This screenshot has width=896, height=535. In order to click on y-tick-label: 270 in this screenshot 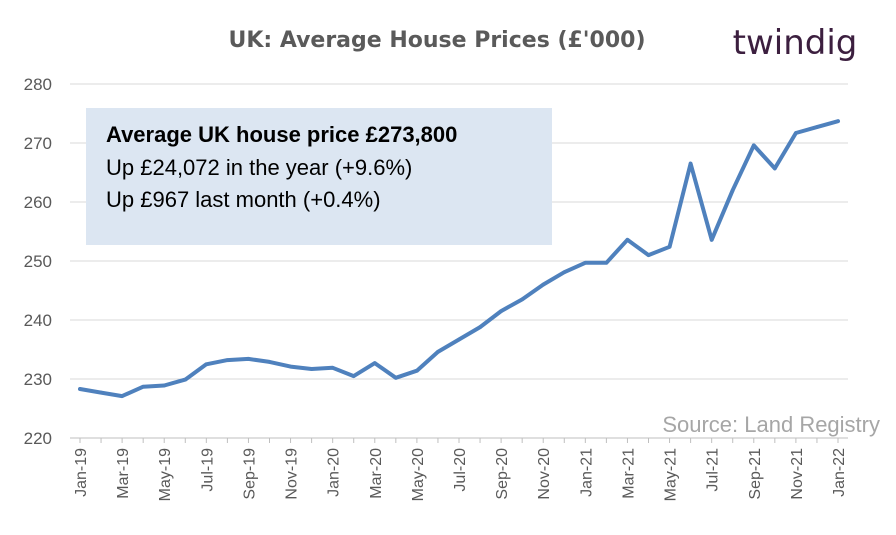, I will do `click(38, 143)`.